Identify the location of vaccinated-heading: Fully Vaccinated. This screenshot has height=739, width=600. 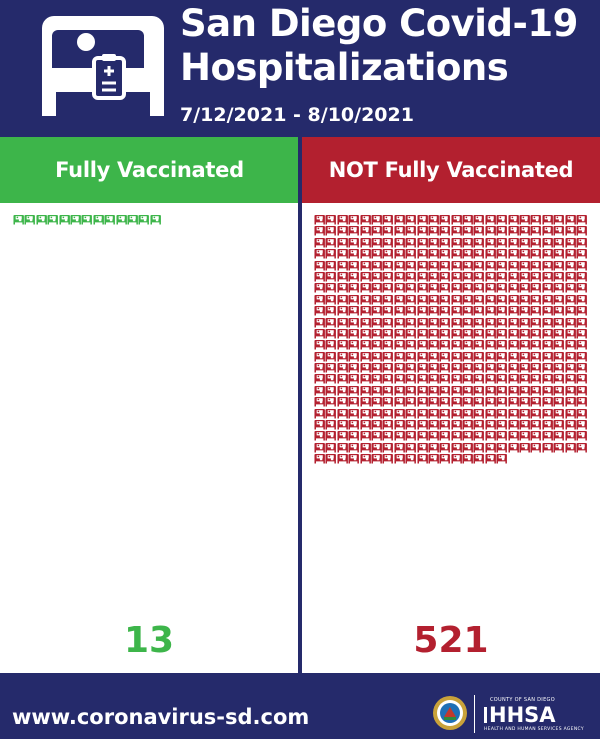
(149, 170).